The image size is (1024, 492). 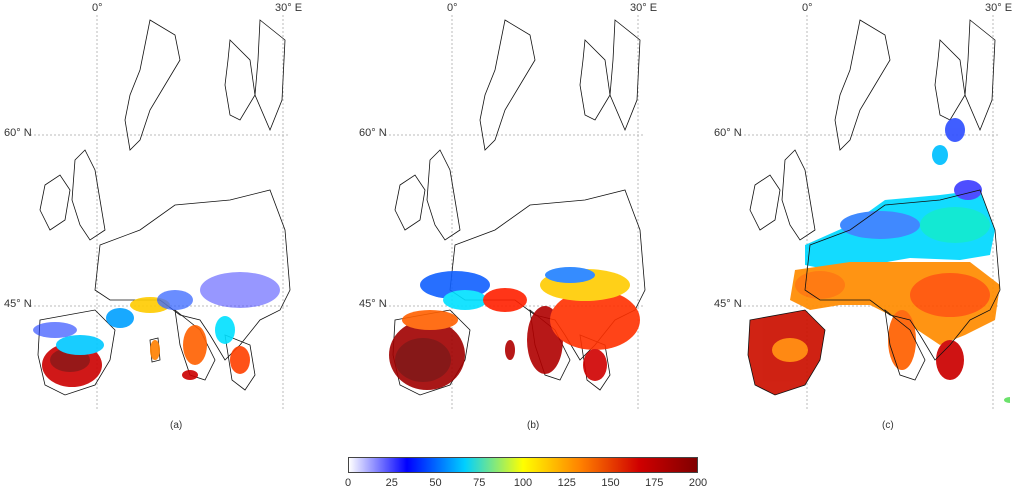 I want to click on colorbar-tick-label: 75, so click(x=479, y=483).